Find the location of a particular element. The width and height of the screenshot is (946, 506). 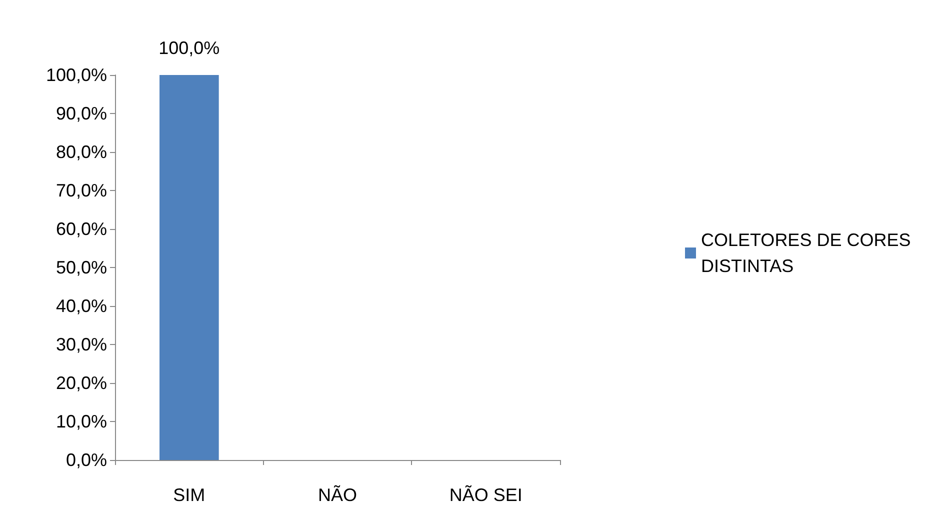

y-tick-label: 50,0% is located at coordinates (81, 268).